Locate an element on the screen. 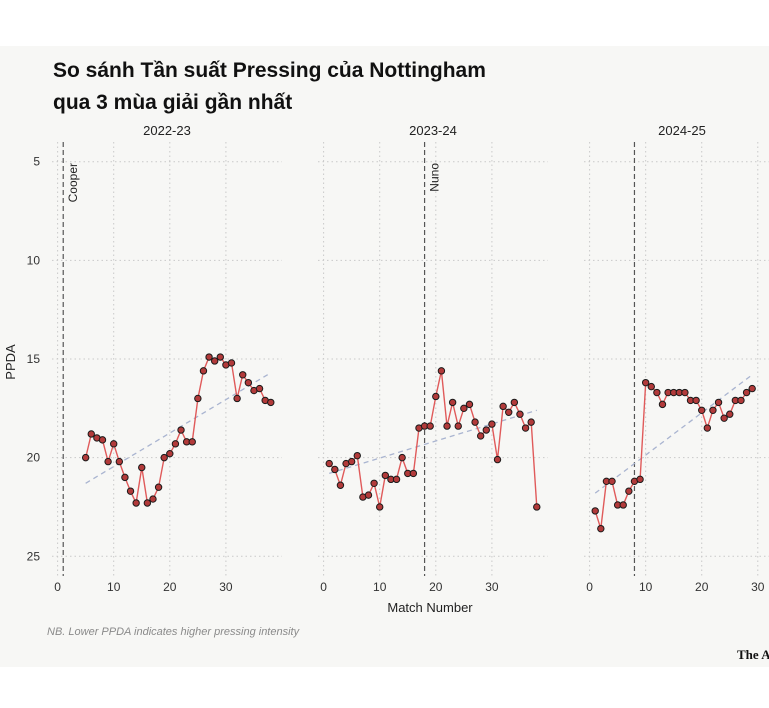  y-axis-label: PPDA is located at coordinates (10, 362).